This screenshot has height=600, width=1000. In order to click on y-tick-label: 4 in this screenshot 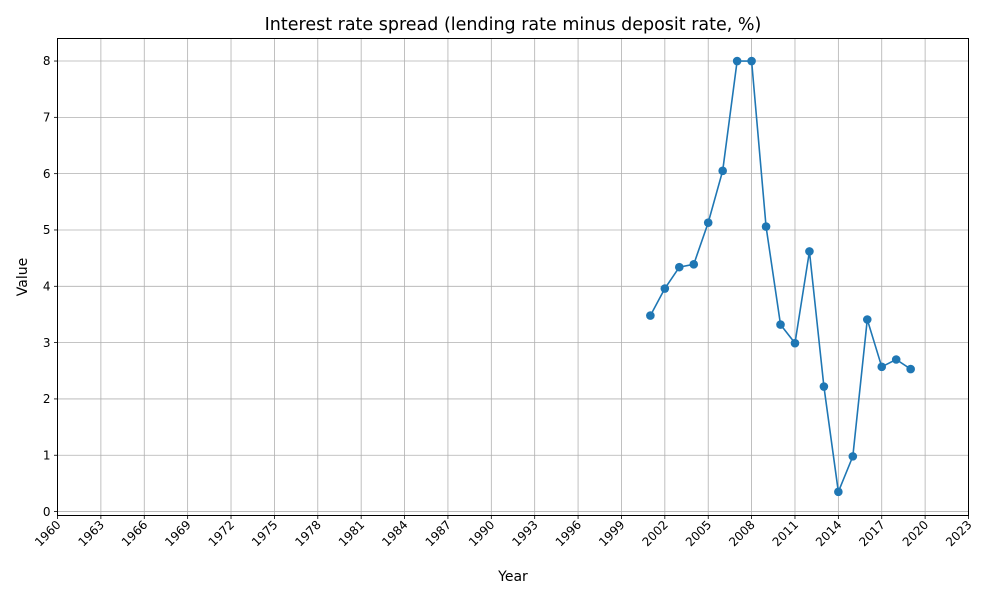, I will do `click(47, 286)`.